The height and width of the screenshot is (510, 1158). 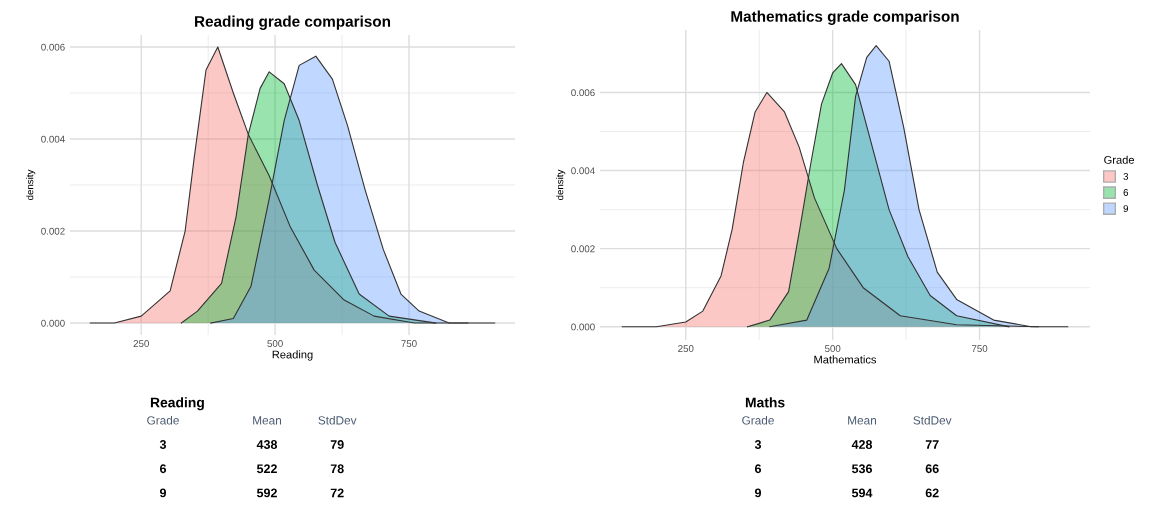 I want to click on text: 78, so click(x=337, y=469).